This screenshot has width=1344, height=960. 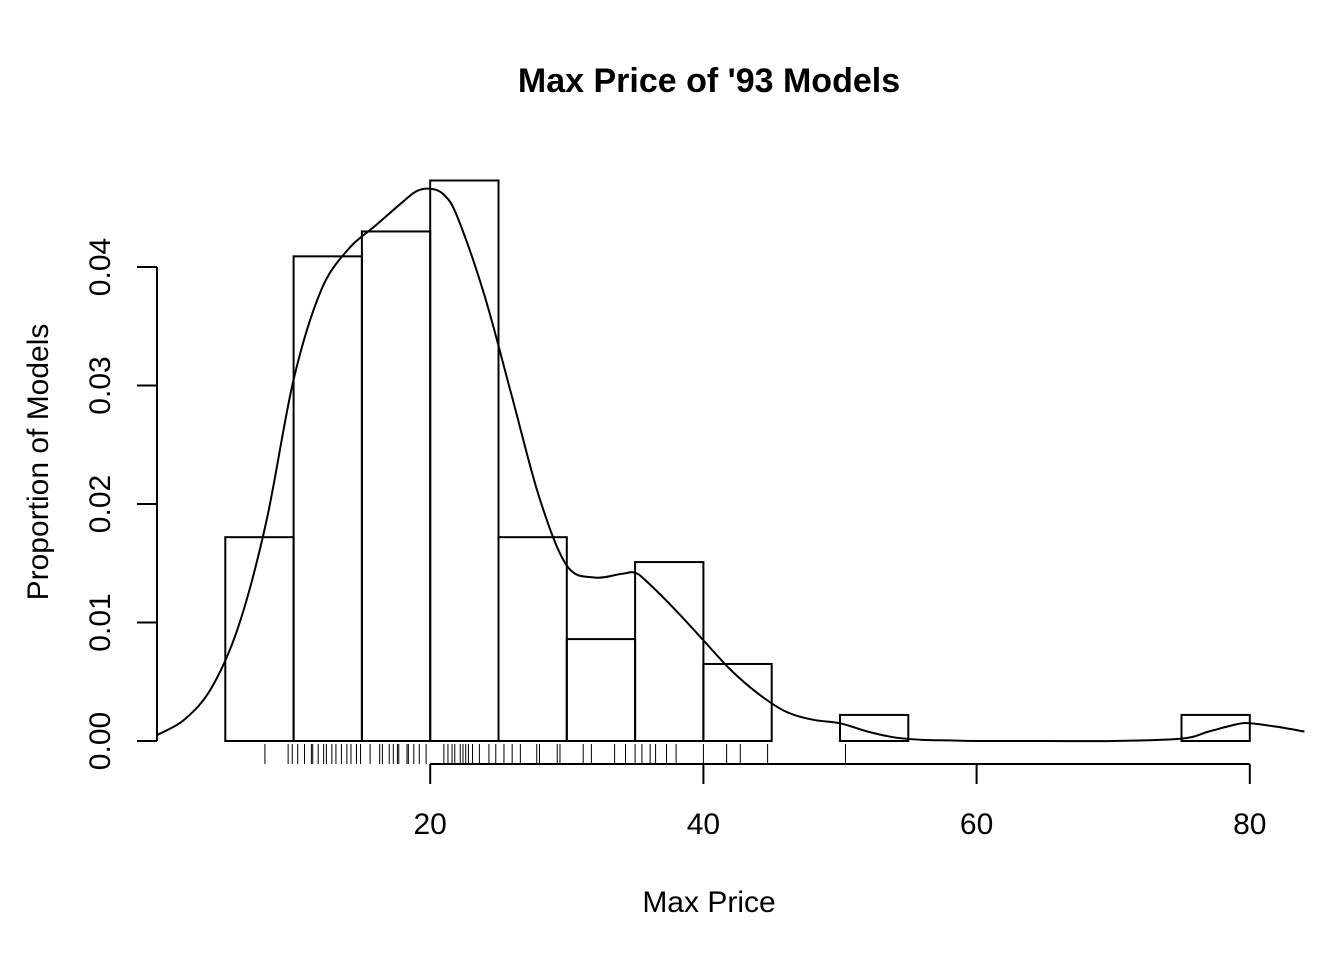 What do you see at coordinates (100, 622) in the screenshot?
I see `y-tick-label: 0.01` at bounding box center [100, 622].